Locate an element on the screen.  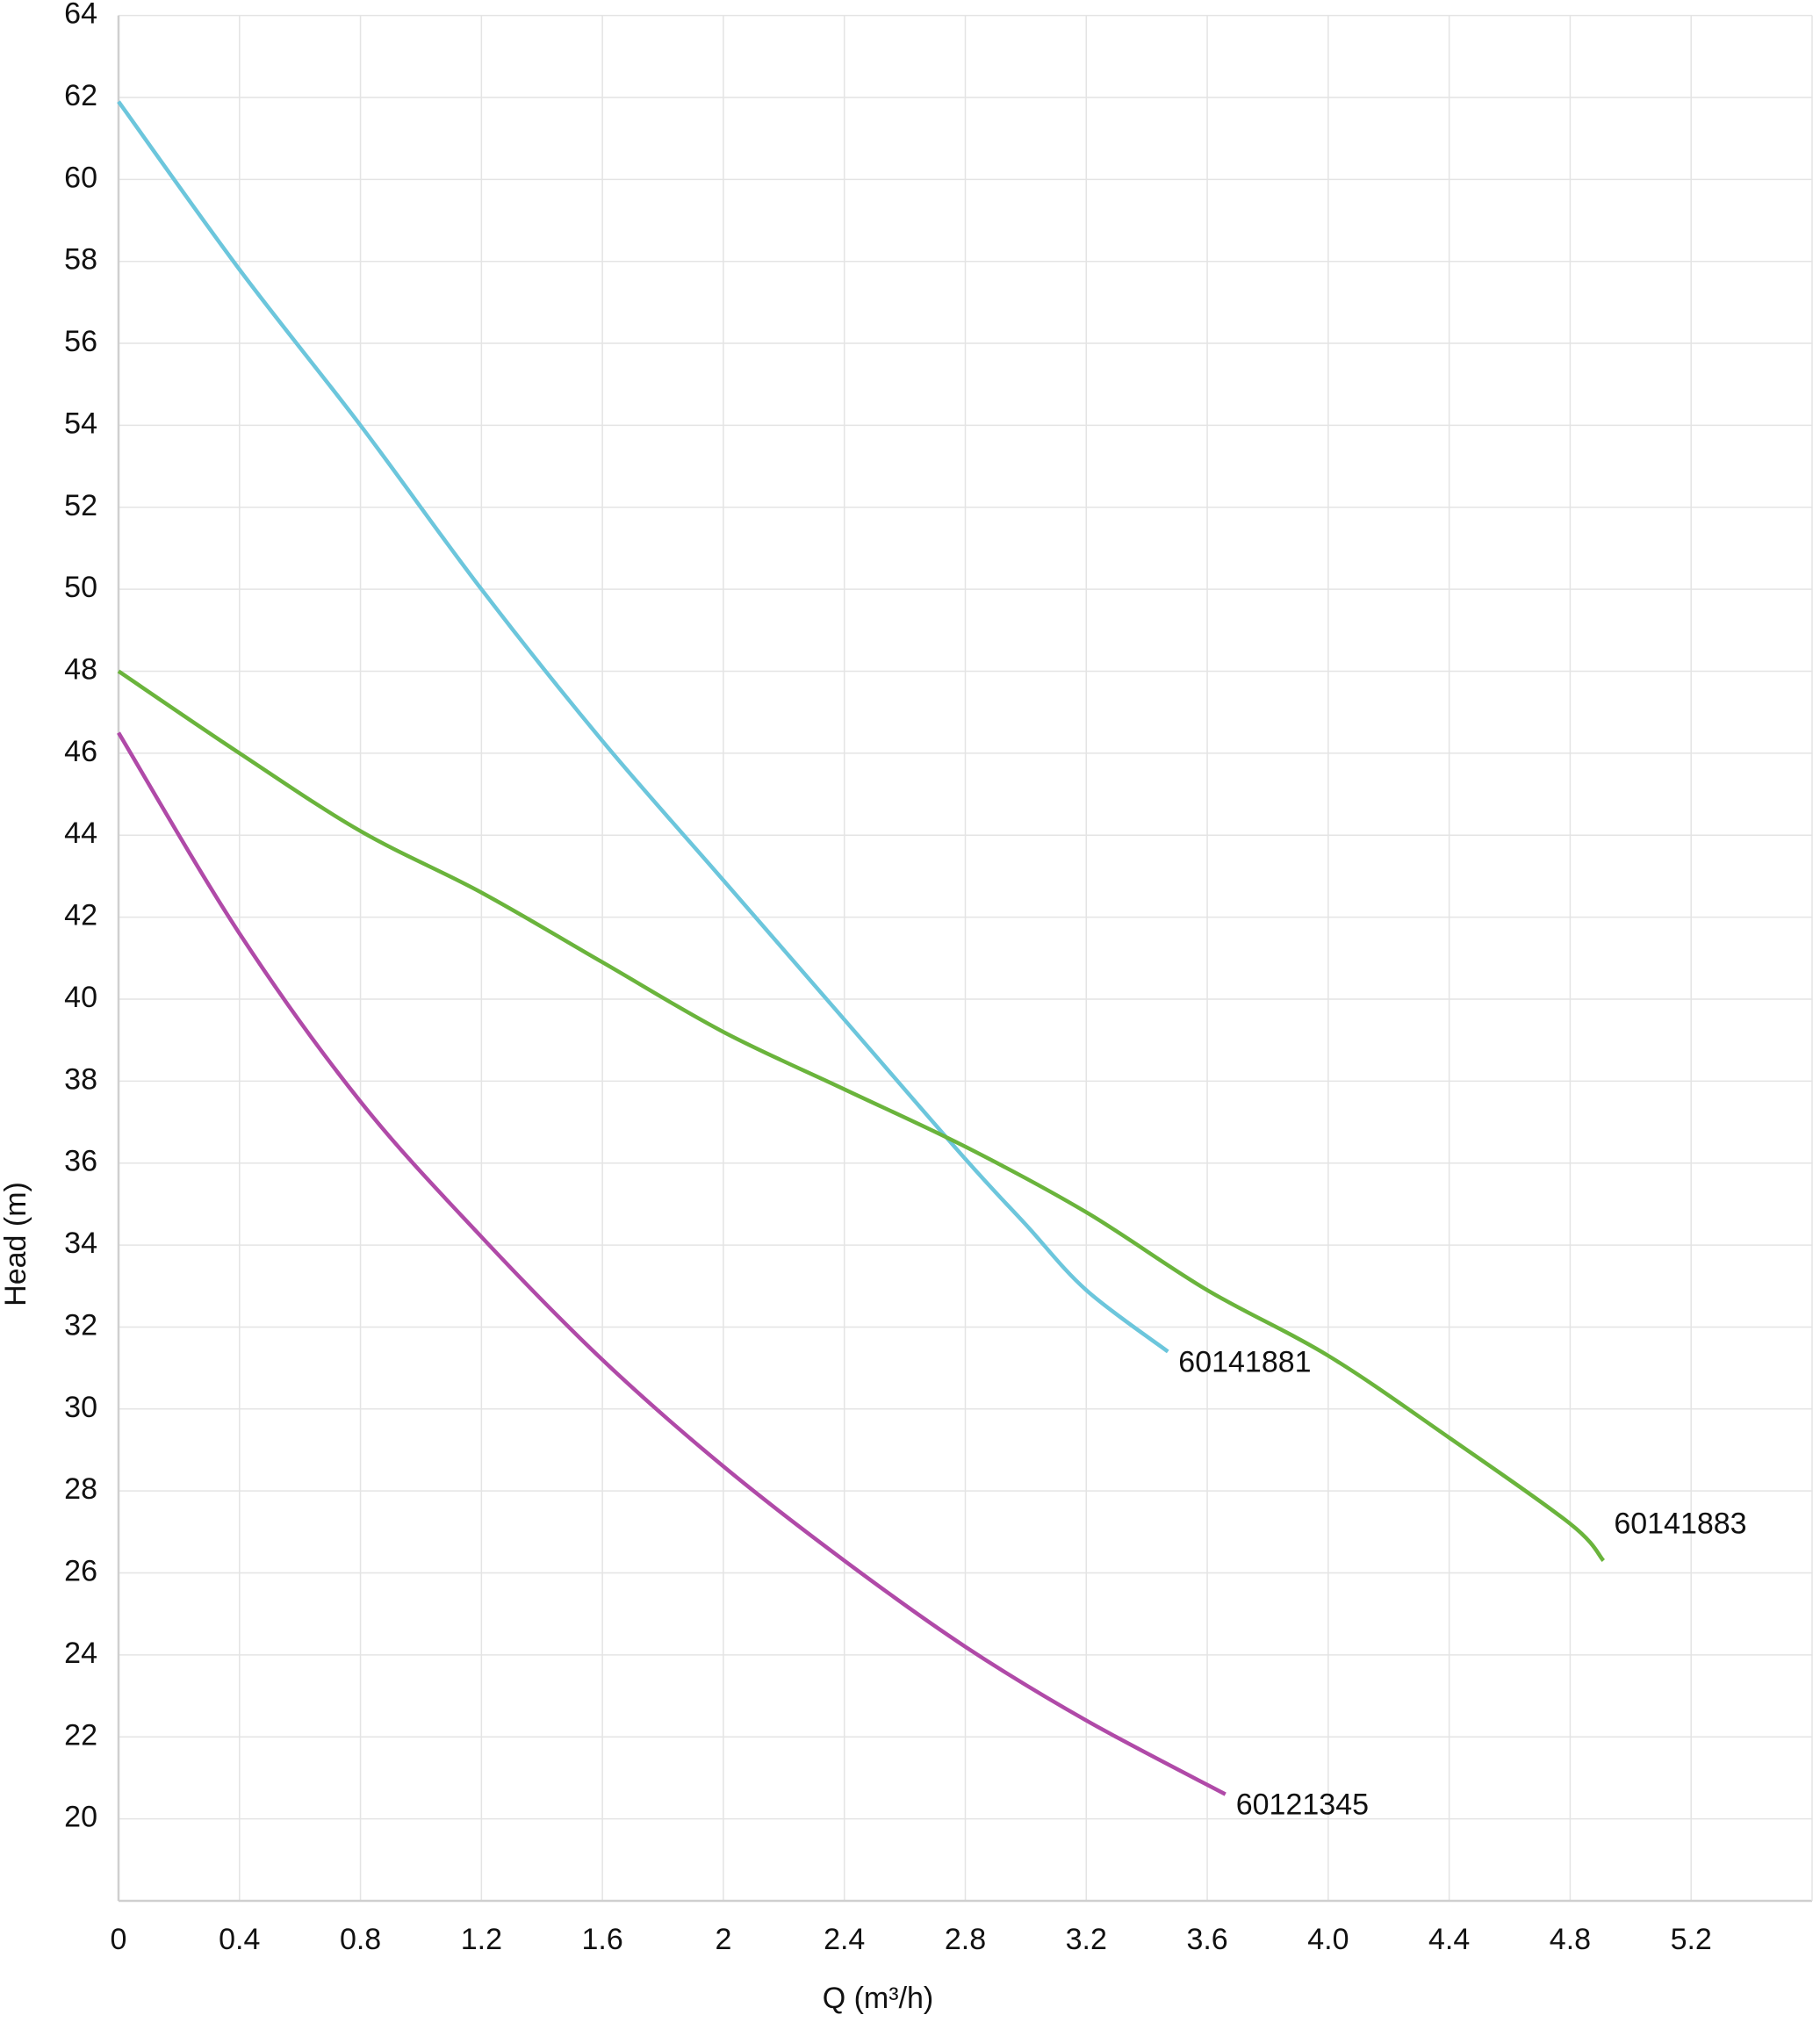
x-tick-label: 1.2 is located at coordinates (481, 1939).